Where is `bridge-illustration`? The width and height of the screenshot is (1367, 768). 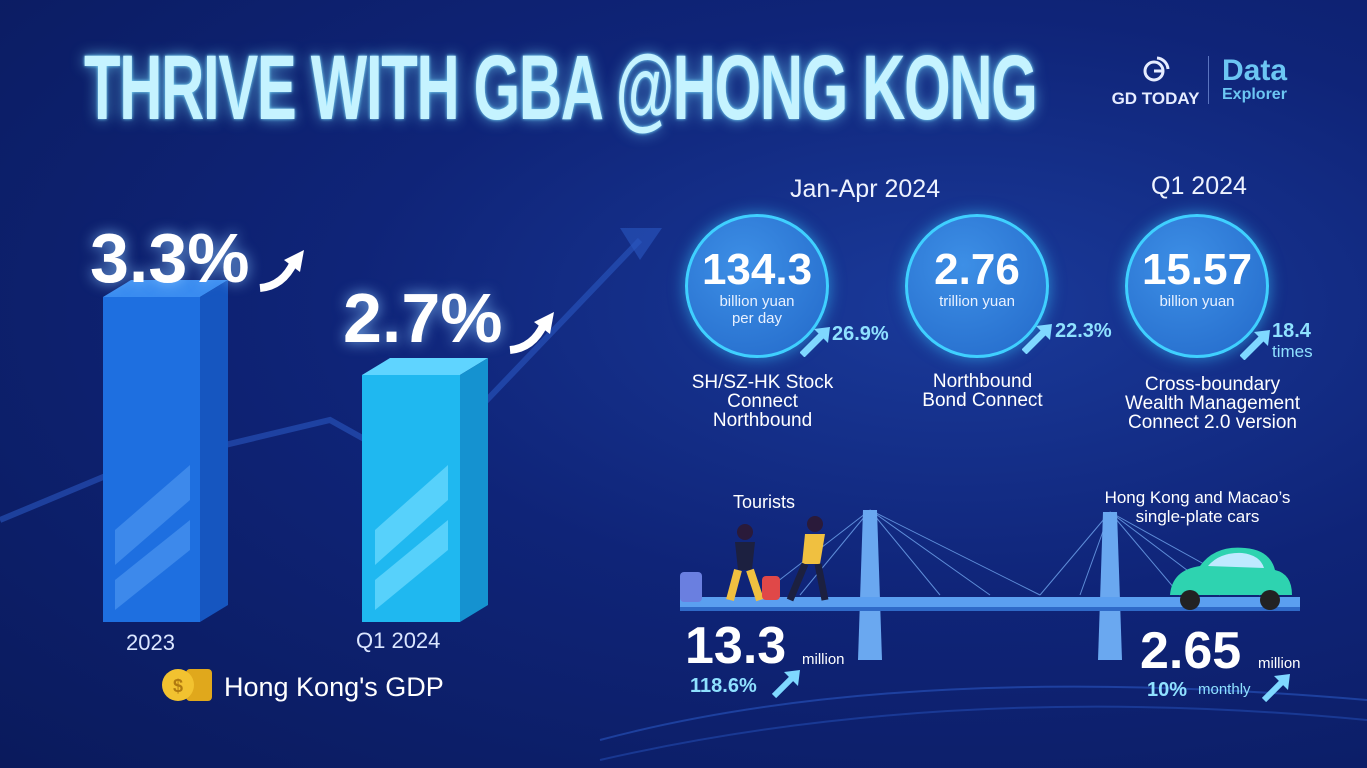 bridge-illustration is located at coordinates (990, 584).